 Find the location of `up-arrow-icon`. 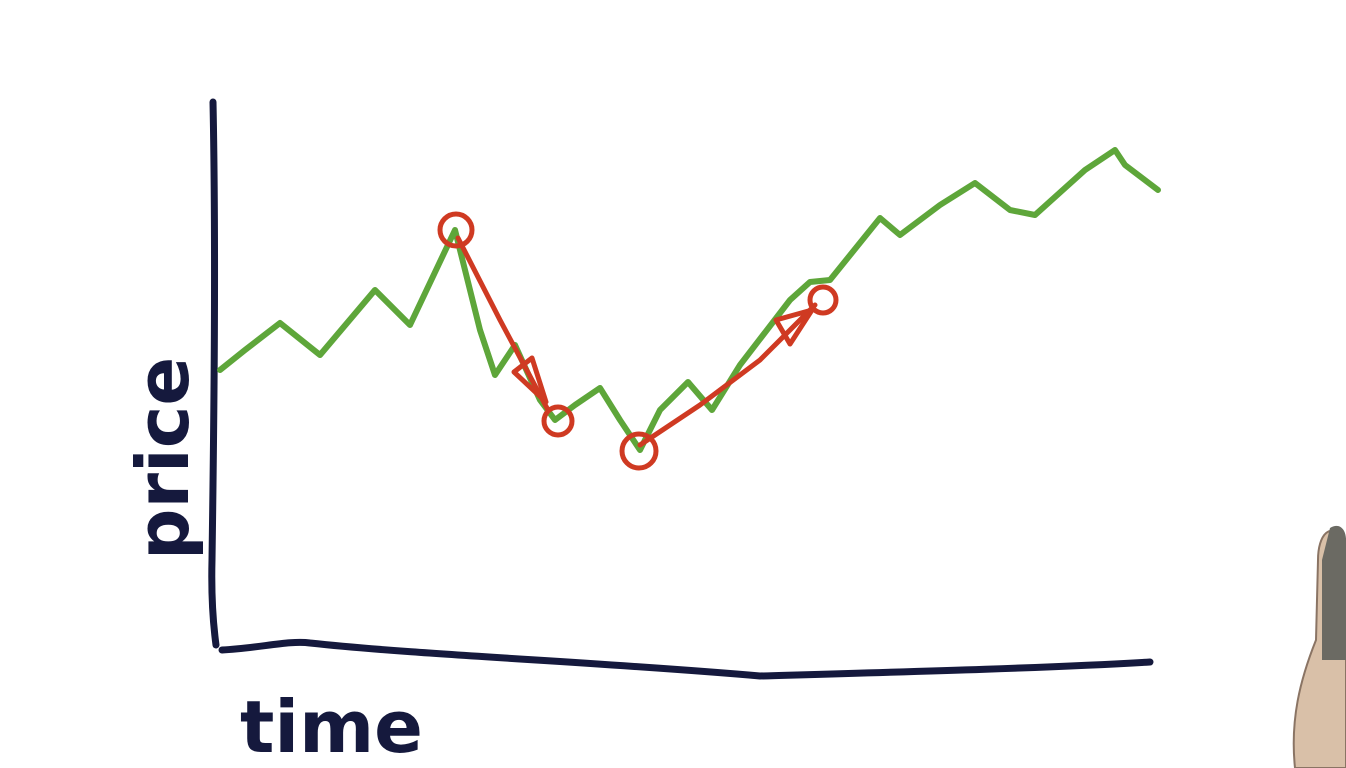

up-arrow-icon is located at coordinates (794, 327).